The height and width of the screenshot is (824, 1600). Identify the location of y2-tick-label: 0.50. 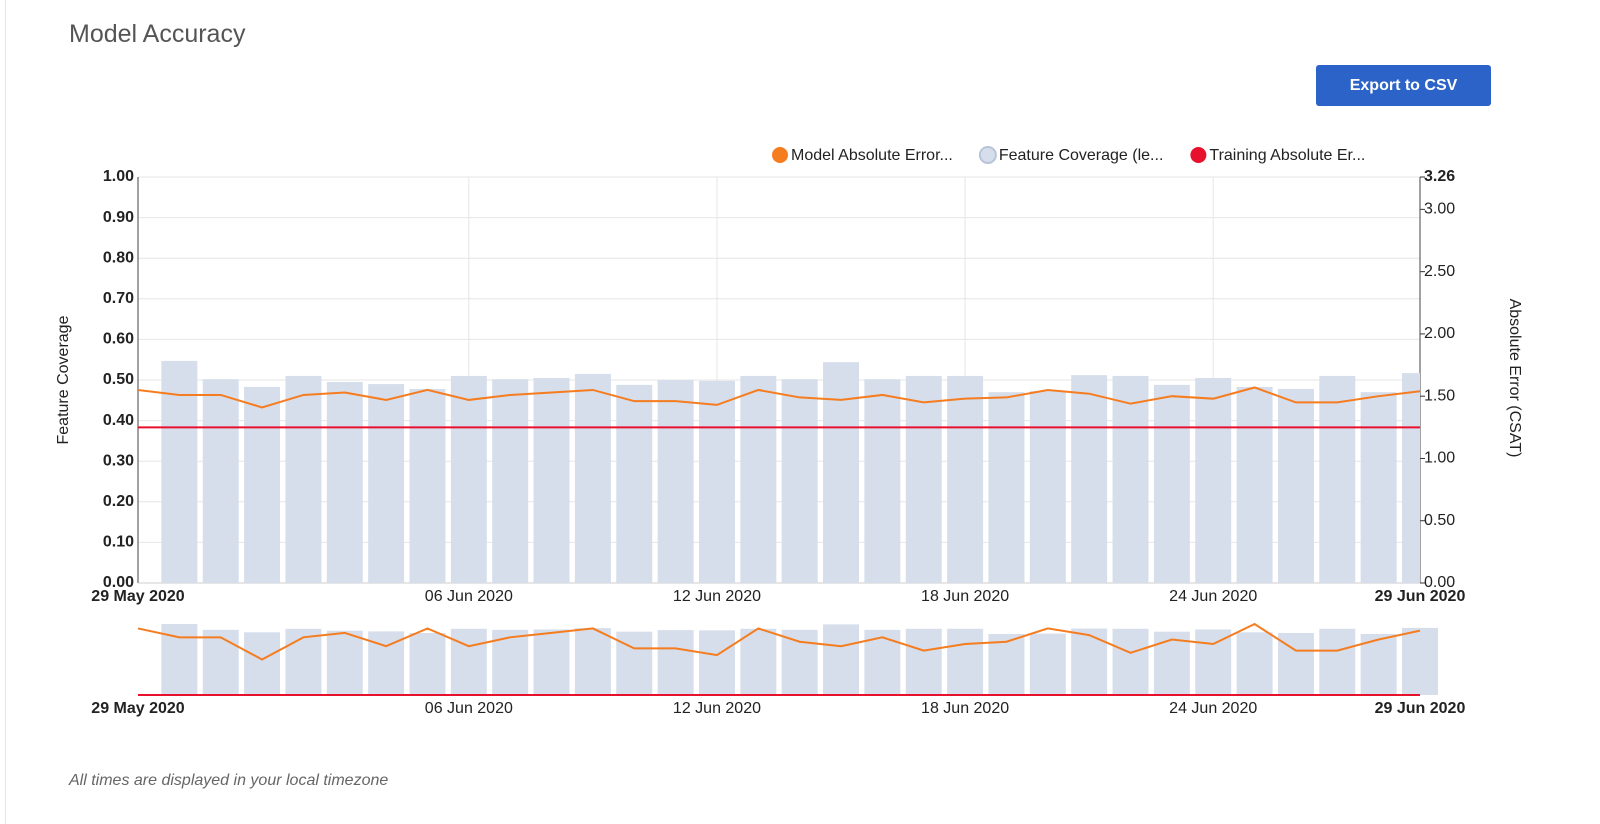
(1439, 520).